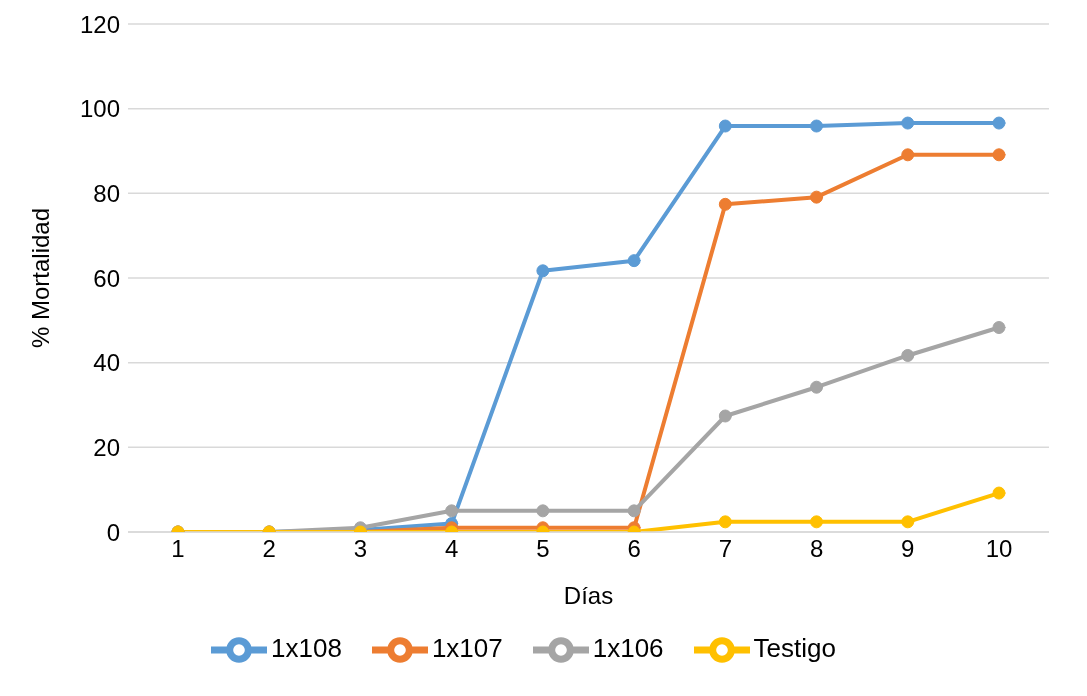  What do you see at coordinates (106, 447) in the screenshot?
I see `y-tick-label: 20` at bounding box center [106, 447].